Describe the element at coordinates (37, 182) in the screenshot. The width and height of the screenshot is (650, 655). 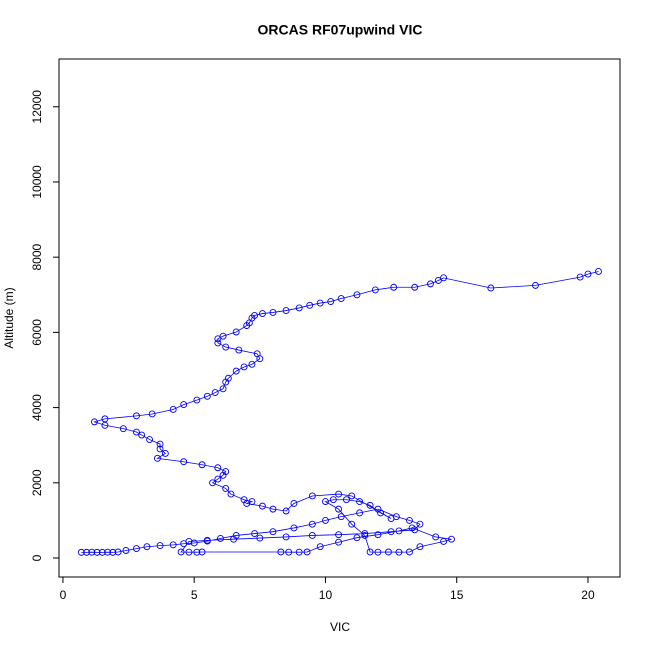
I see `y-tick-label: 10000` at that location.